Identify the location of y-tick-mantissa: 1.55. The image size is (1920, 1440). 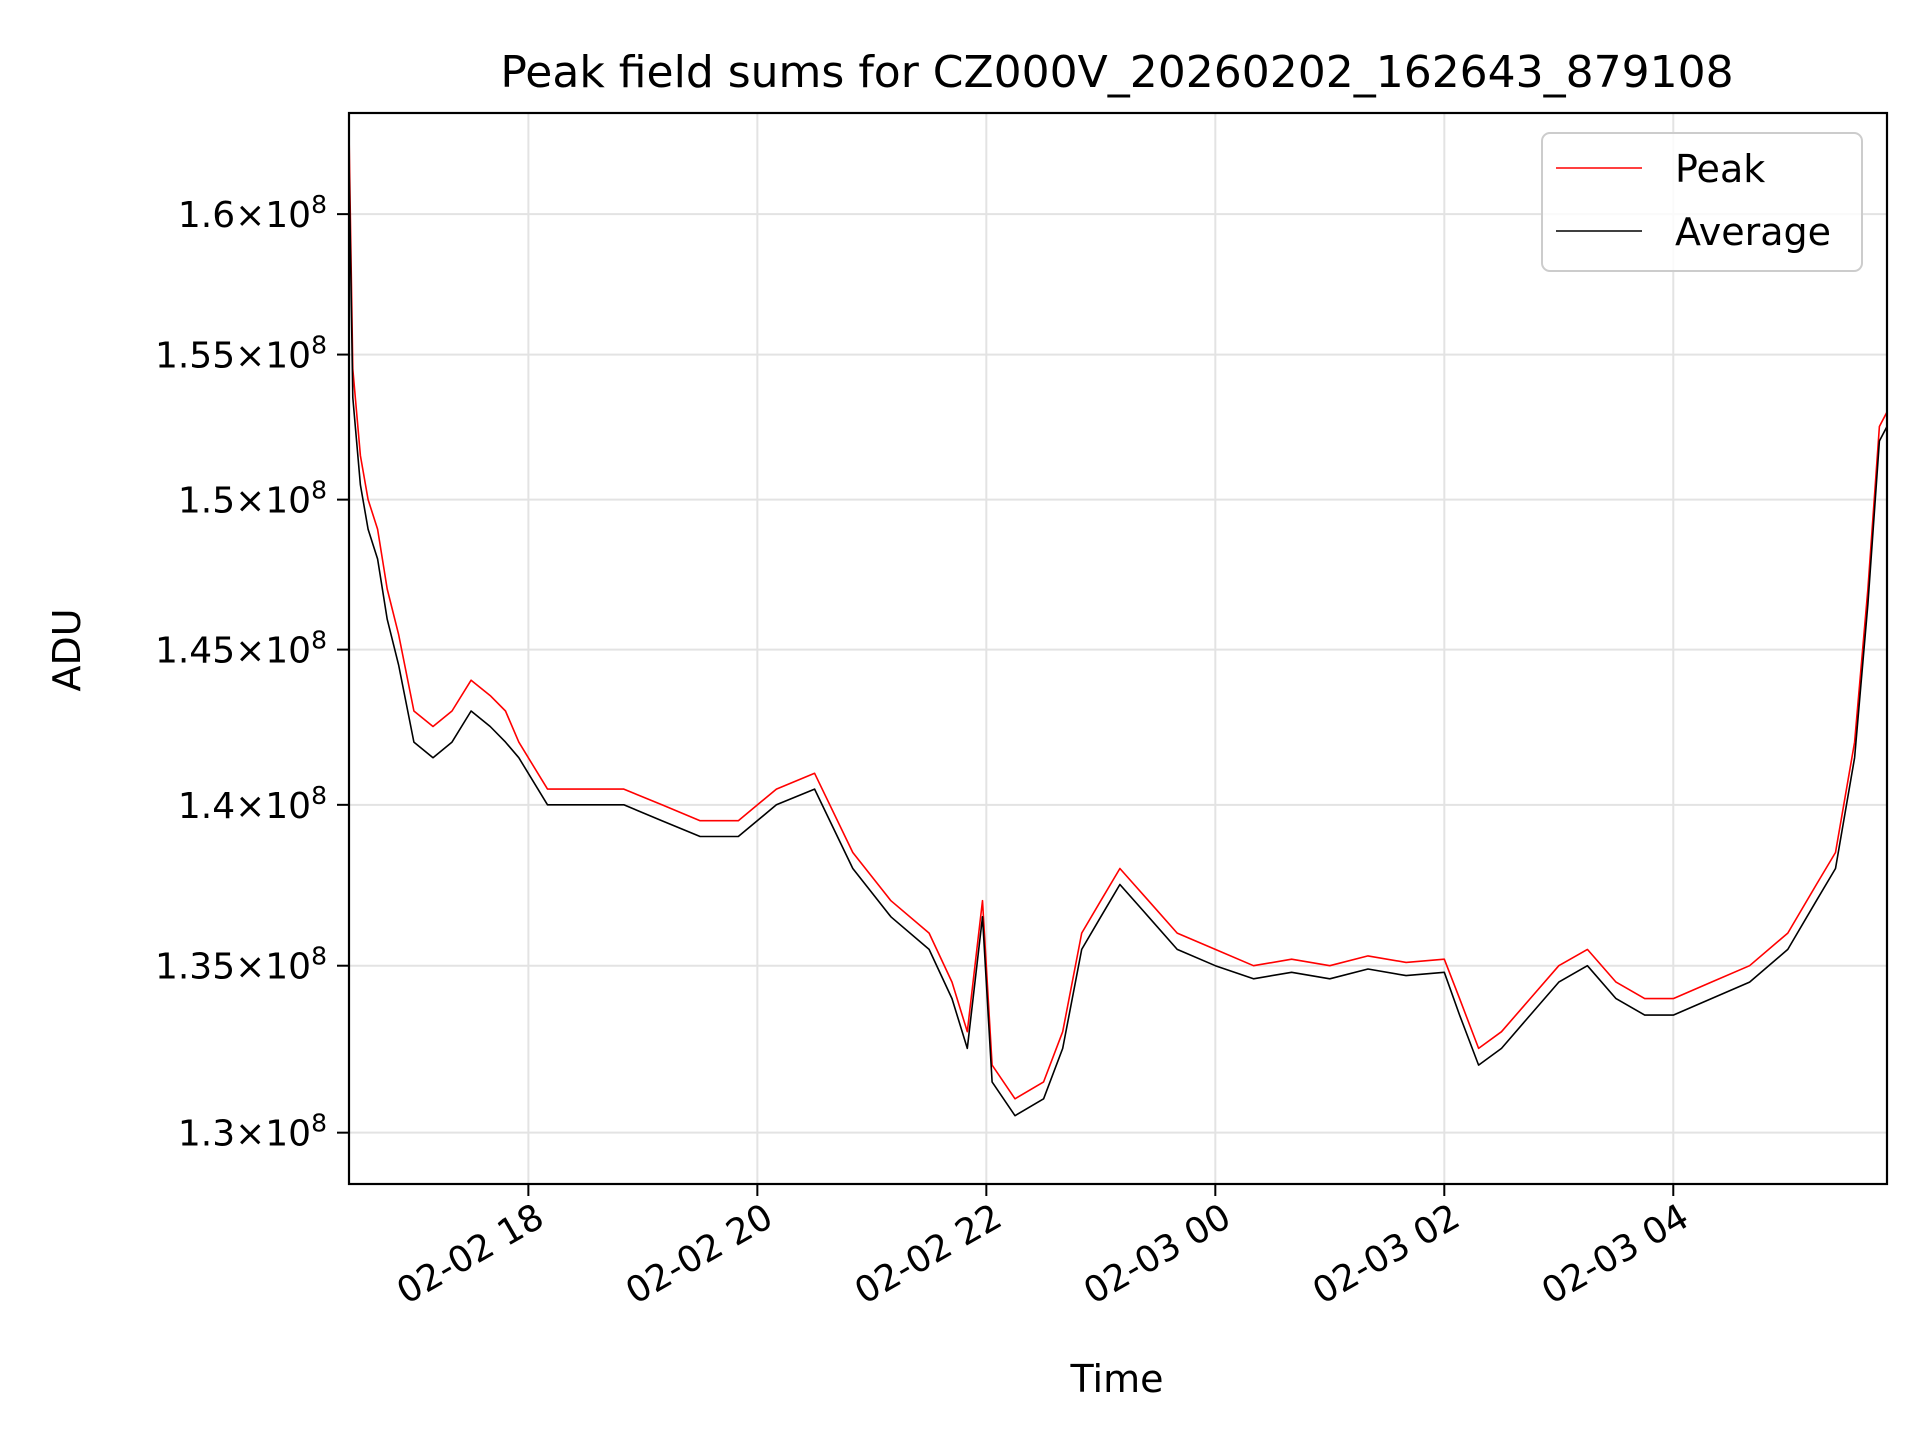
(195, 356).